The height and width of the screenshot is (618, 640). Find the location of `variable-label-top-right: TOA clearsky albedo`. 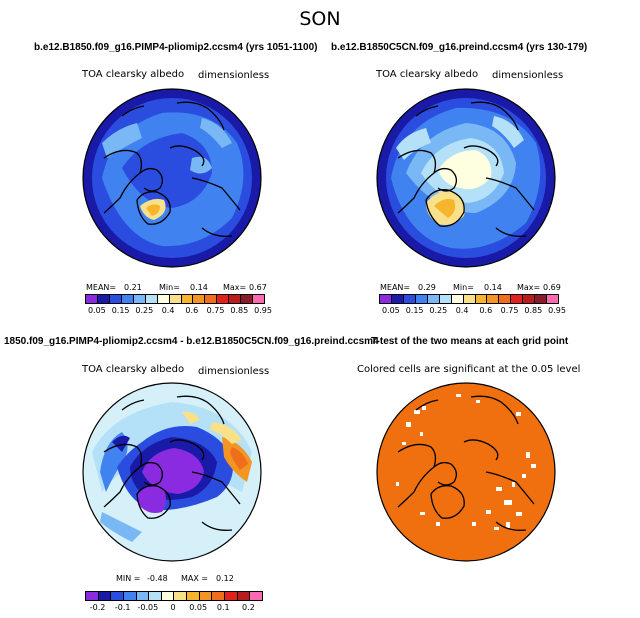

variable-label-top-right: TOA clearsky albedo is located at coordinates (427, 74).